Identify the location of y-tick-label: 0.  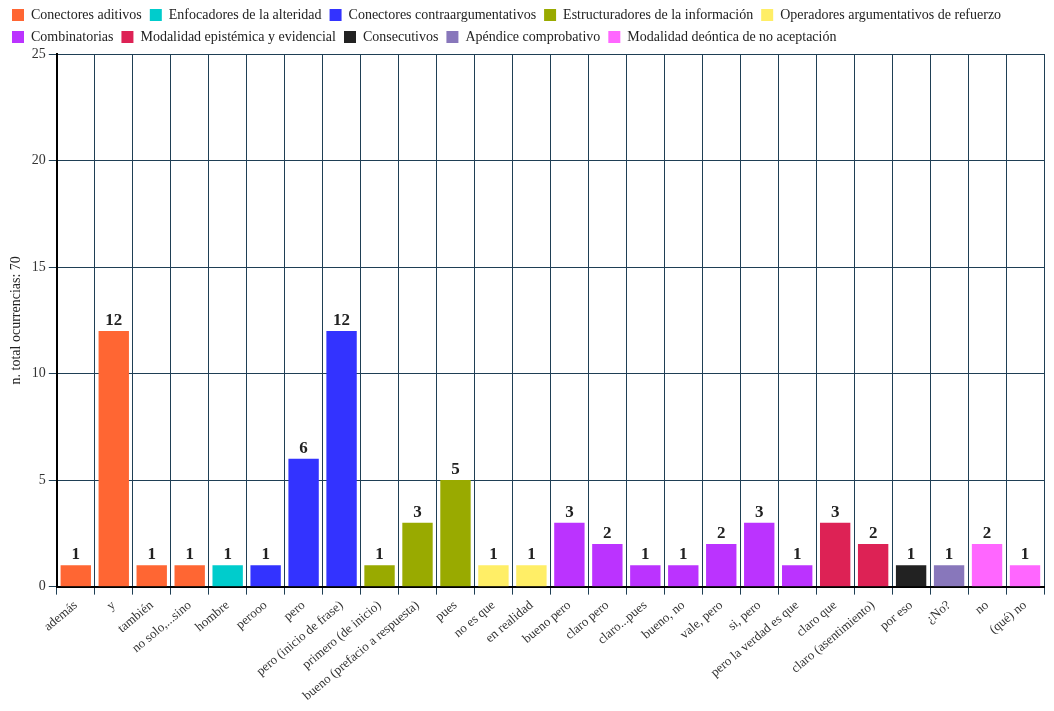
(42, 586).